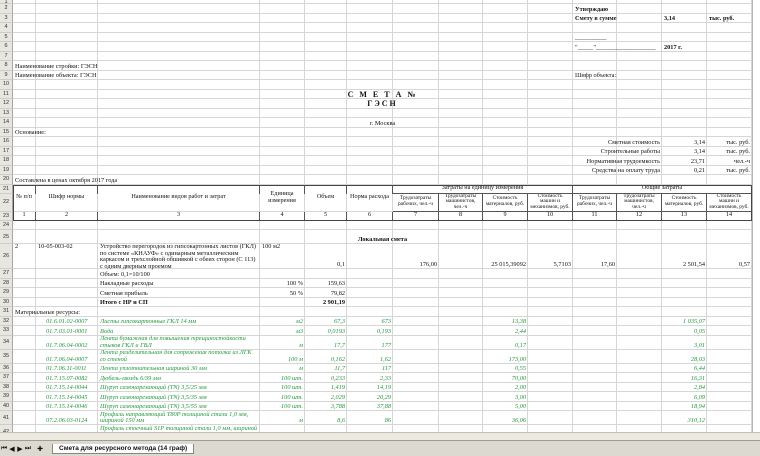 The height and width of the screenshot is (456, 760). Describe the element at coordinates (370, 357) in the screenshot. I see `cell-f35: 1,62` at that location.